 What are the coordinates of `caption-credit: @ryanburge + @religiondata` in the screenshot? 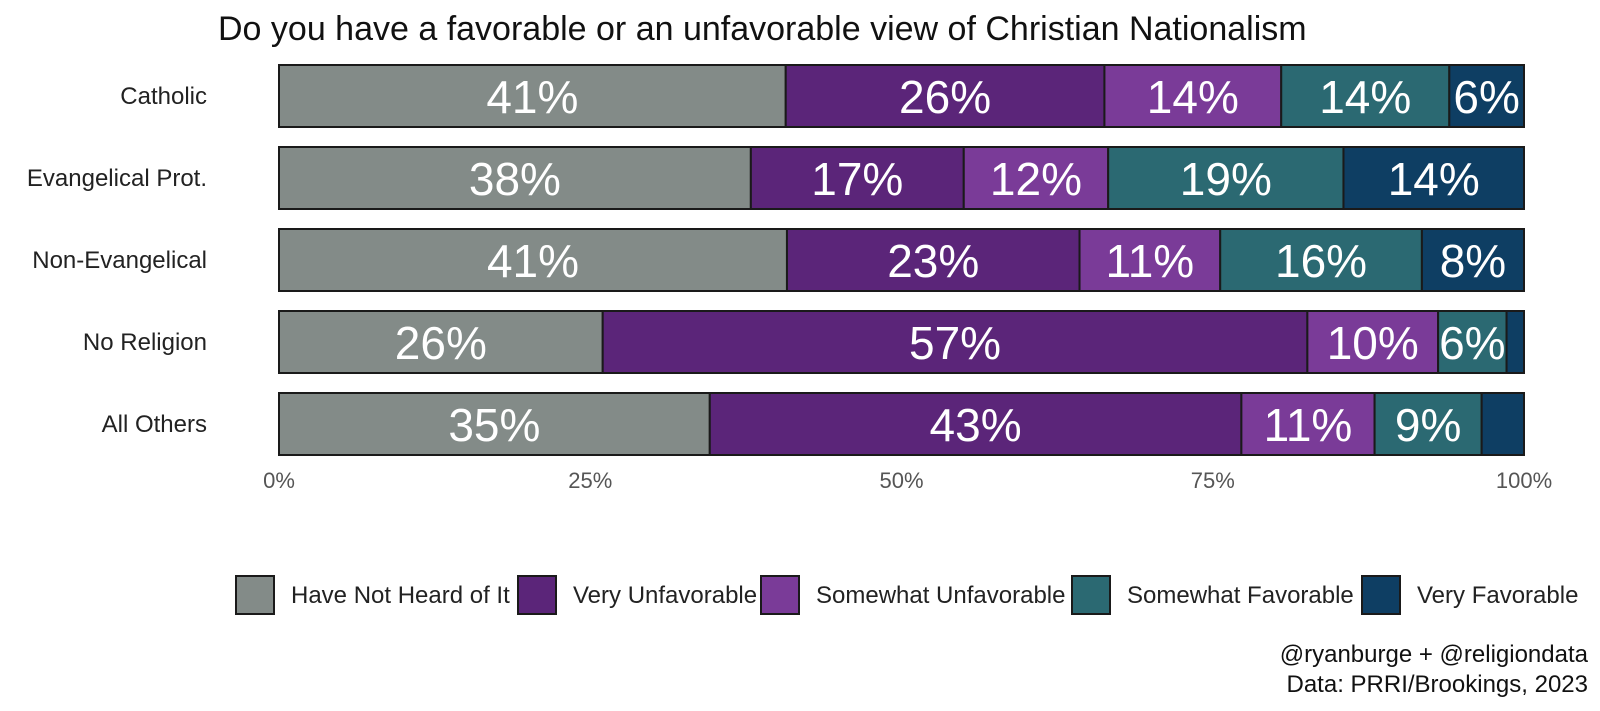 It's located at (1434, 654).